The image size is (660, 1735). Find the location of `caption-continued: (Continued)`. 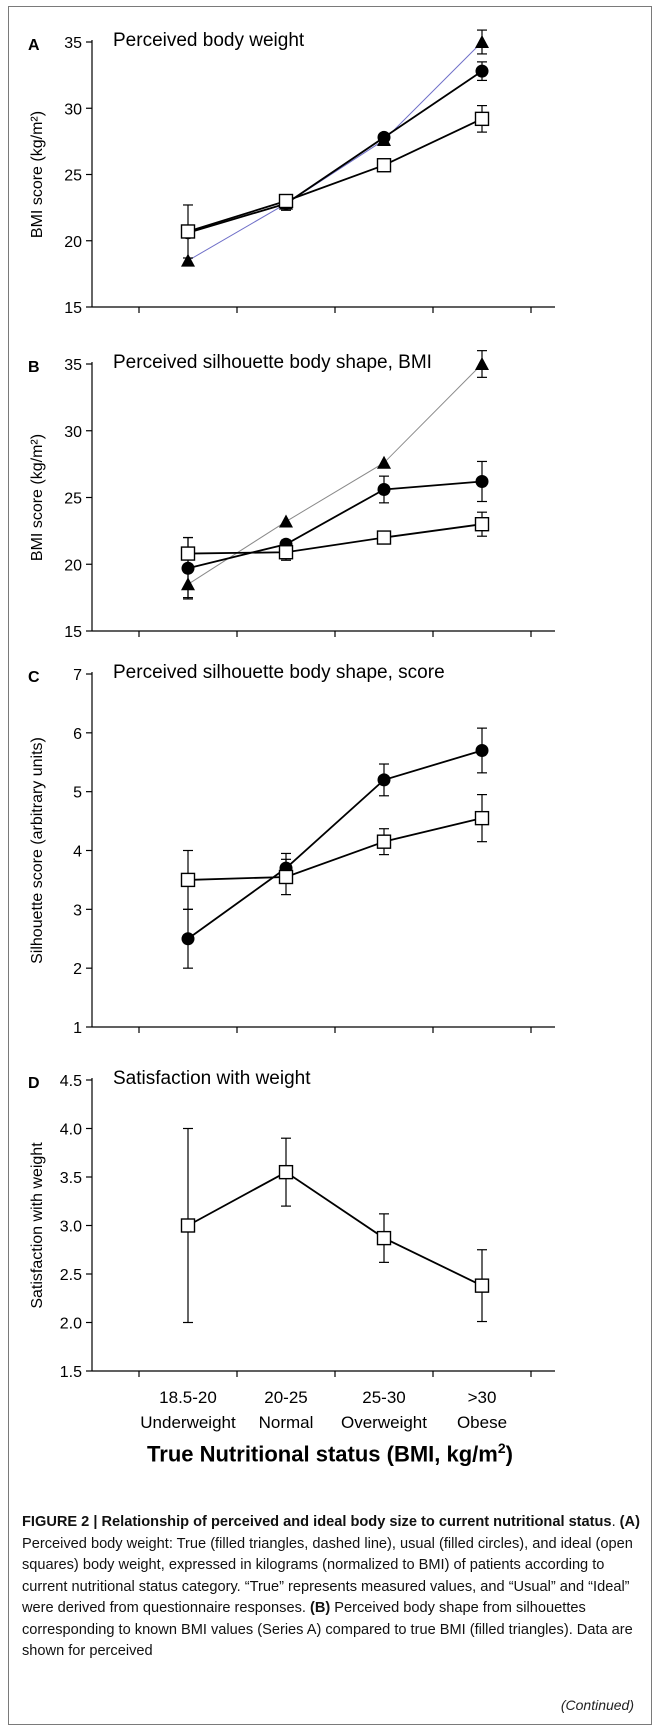

caption-continued: (Continued) is located at coordinates (597, 1705).